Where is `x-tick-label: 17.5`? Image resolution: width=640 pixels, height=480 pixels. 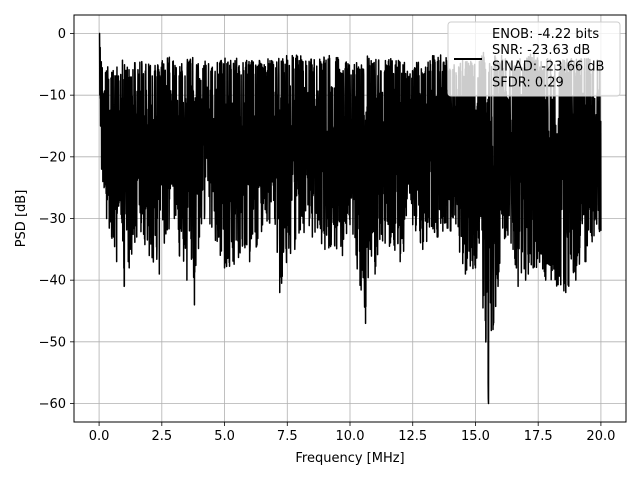
x-tick-label: 17.5 is located at coordinates (538, 436).